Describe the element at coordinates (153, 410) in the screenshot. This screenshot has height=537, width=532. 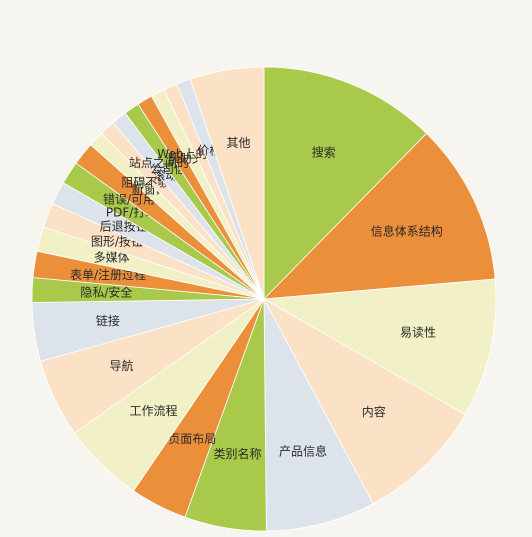
I see `slice-label: 工作流程` at that location.